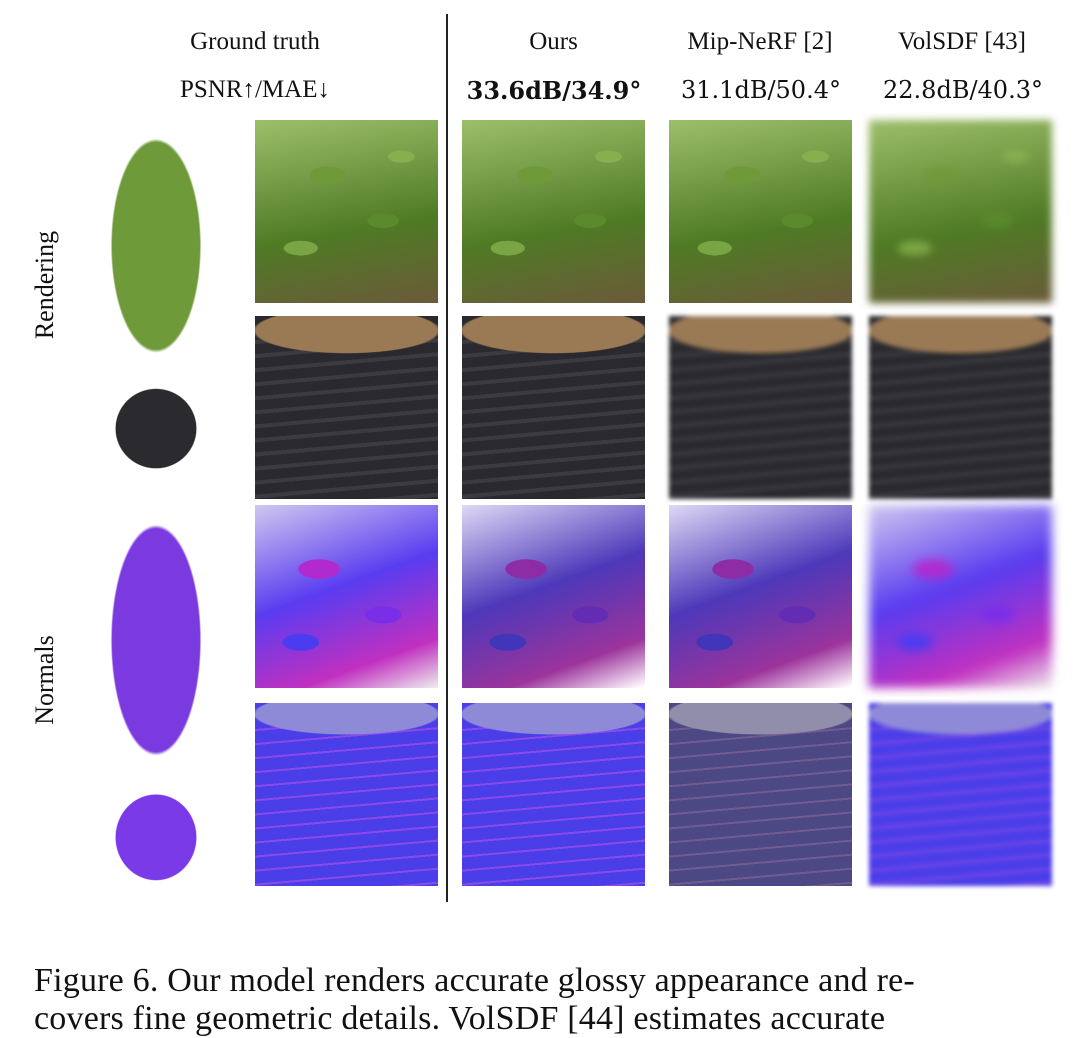 The image size is (1080, 1038). I want to click on header-ground-truth: Ground truth, so click(255, 41).